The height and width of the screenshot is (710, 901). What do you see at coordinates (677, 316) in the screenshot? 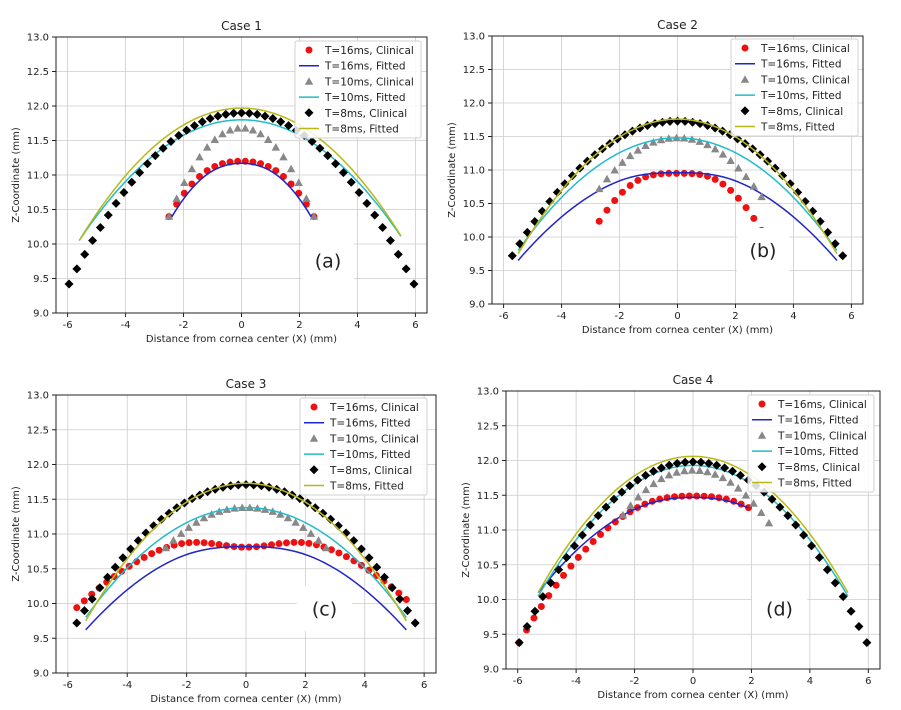
I see `x-tick-label: 0` at bounding box center [677, 316].